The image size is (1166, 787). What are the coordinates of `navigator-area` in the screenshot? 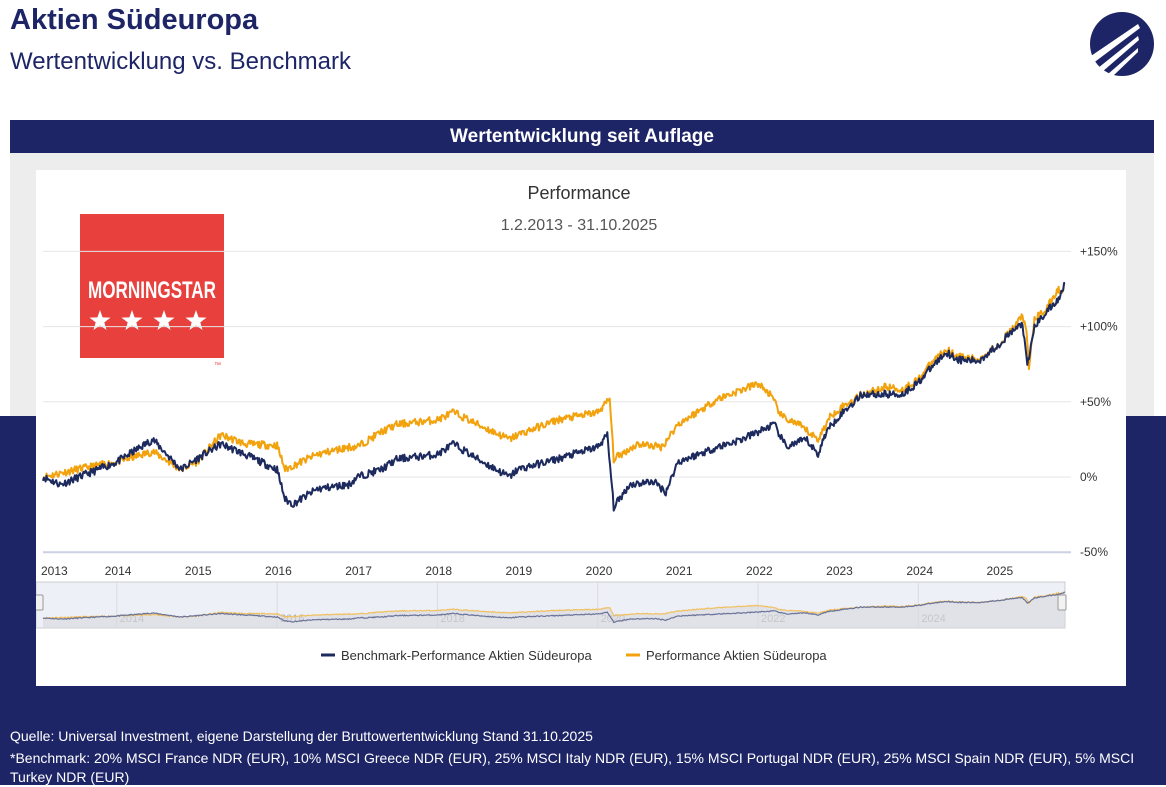 It's located at (554, 610).